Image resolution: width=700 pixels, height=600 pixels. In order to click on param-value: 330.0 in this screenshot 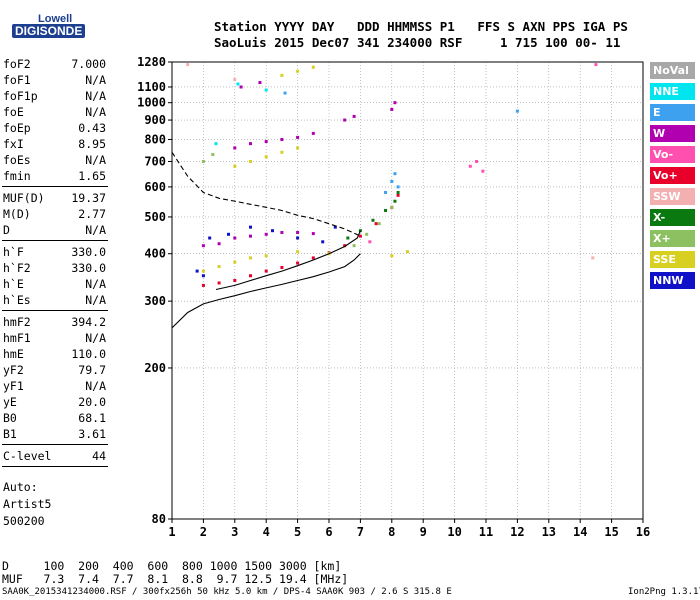, I will do `click(88, 252)`.